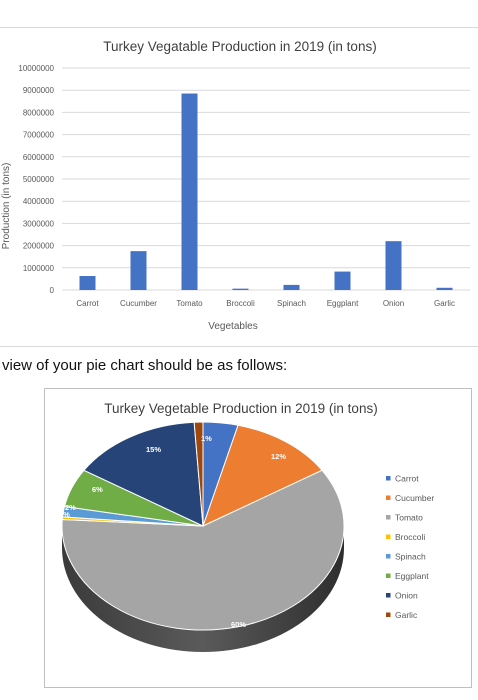 This screenshot has height=700, width=478. What do you see at coordinates (342, 280) in the screenshot?
I see `bar-eggplant` at bounding box center [342, 280].